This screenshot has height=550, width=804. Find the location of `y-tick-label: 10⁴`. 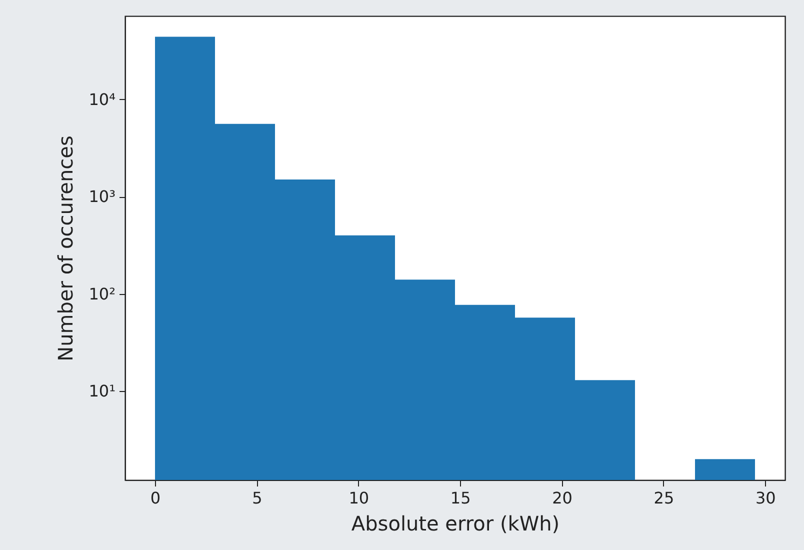

y-tick-label: 10⁴ is located at coordinates (102, 99).